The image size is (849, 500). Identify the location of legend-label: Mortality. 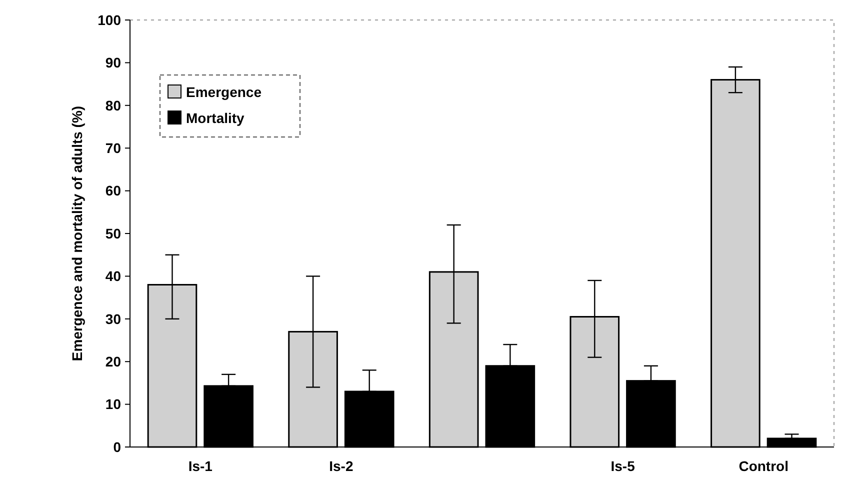
(215, 118).